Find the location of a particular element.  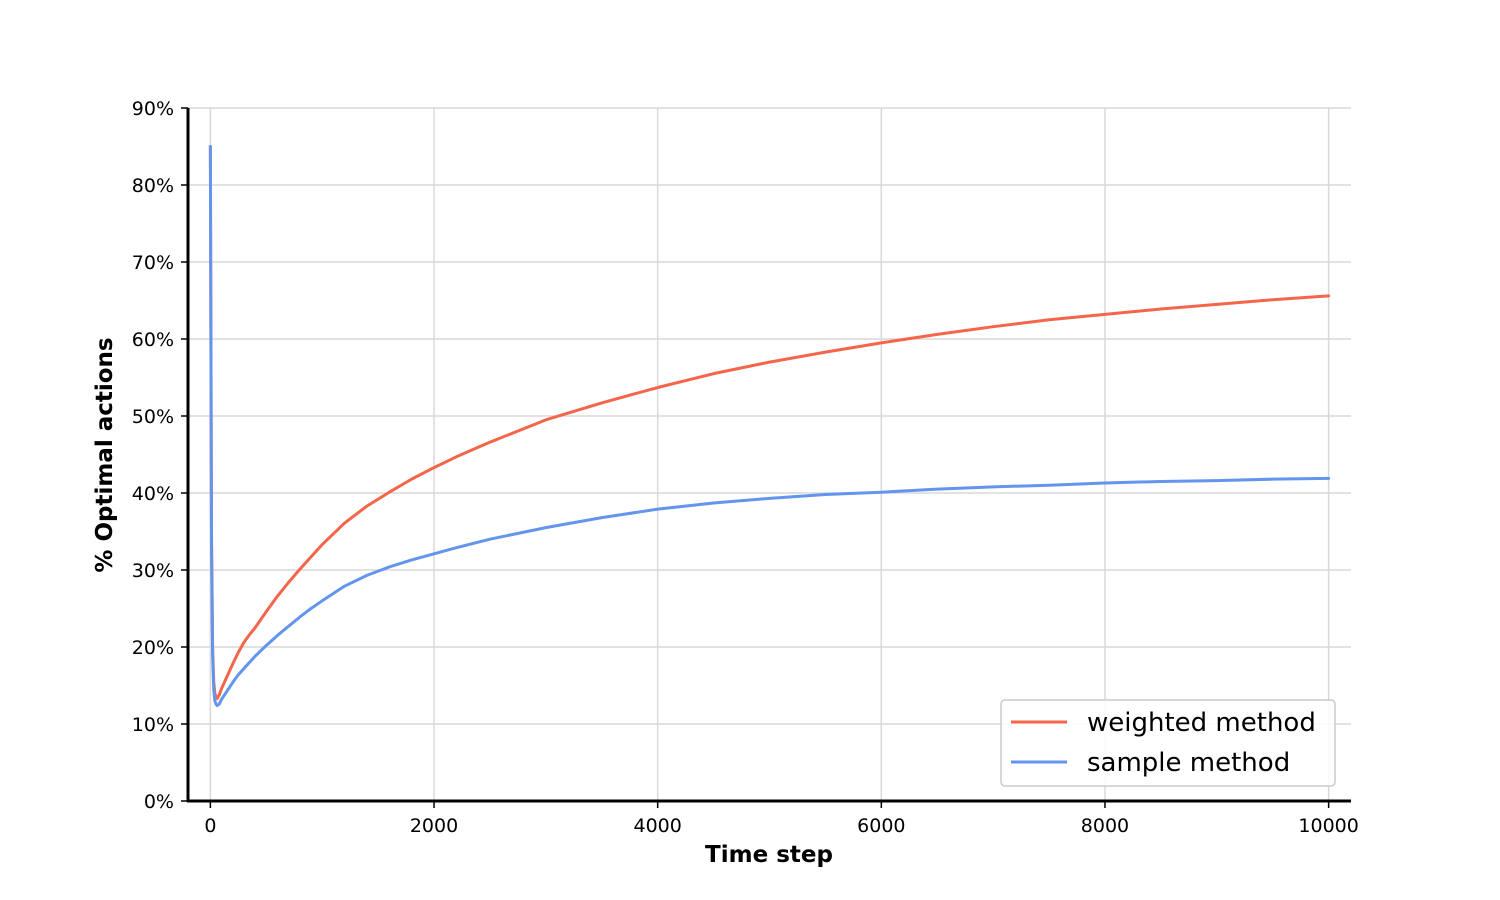

legend: weighted method sample method is located at coordinates (1168, 743).